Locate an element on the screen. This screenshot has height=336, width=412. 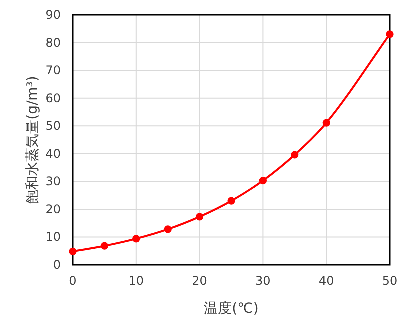
y-tick-label: 40 is located at coordinates (53, 153).